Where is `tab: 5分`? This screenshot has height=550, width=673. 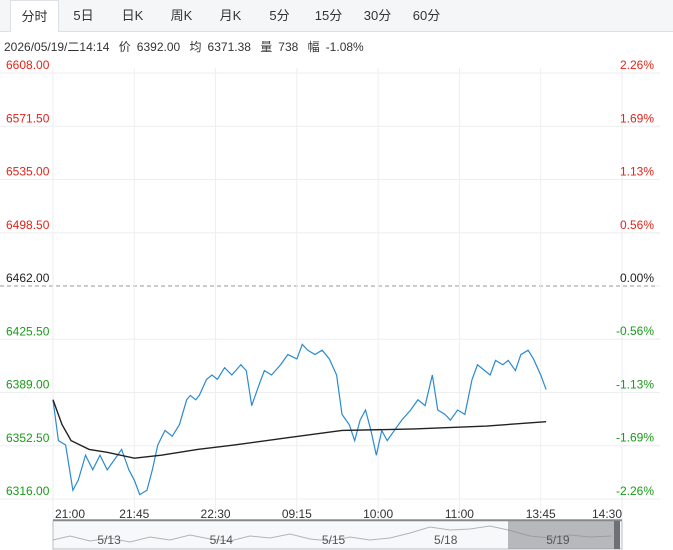 tab: 5分 is located at coordinates (279, 15).